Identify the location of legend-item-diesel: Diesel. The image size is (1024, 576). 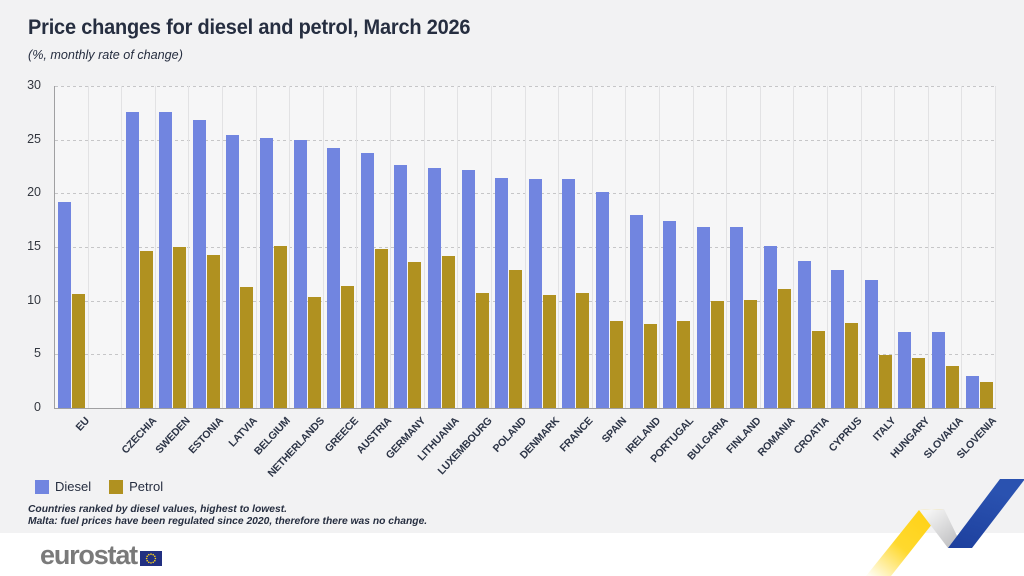
(63, 486).